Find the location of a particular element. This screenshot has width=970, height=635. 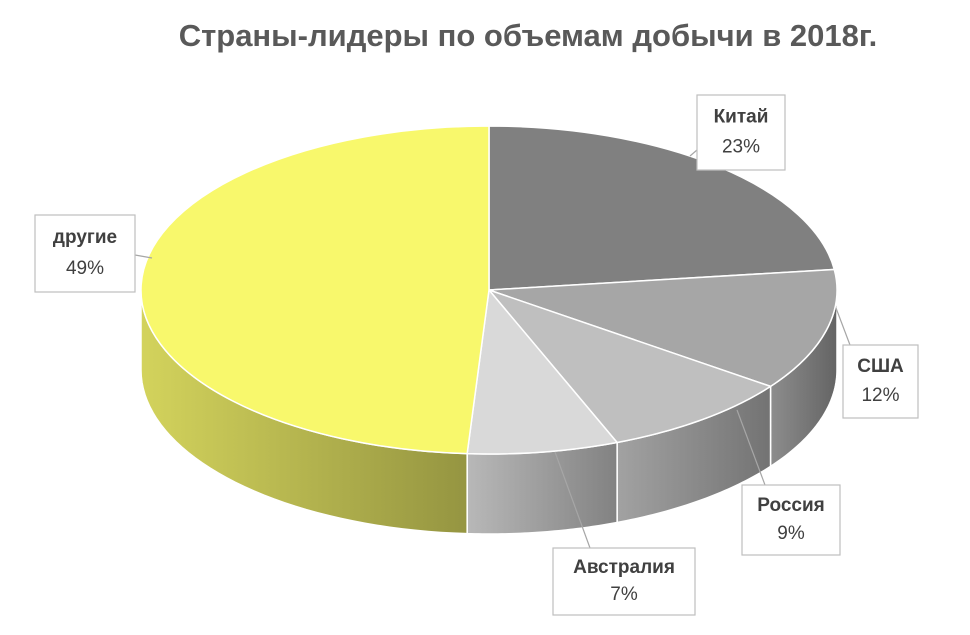

category-label: Россия is located at coordinates (790, 505).